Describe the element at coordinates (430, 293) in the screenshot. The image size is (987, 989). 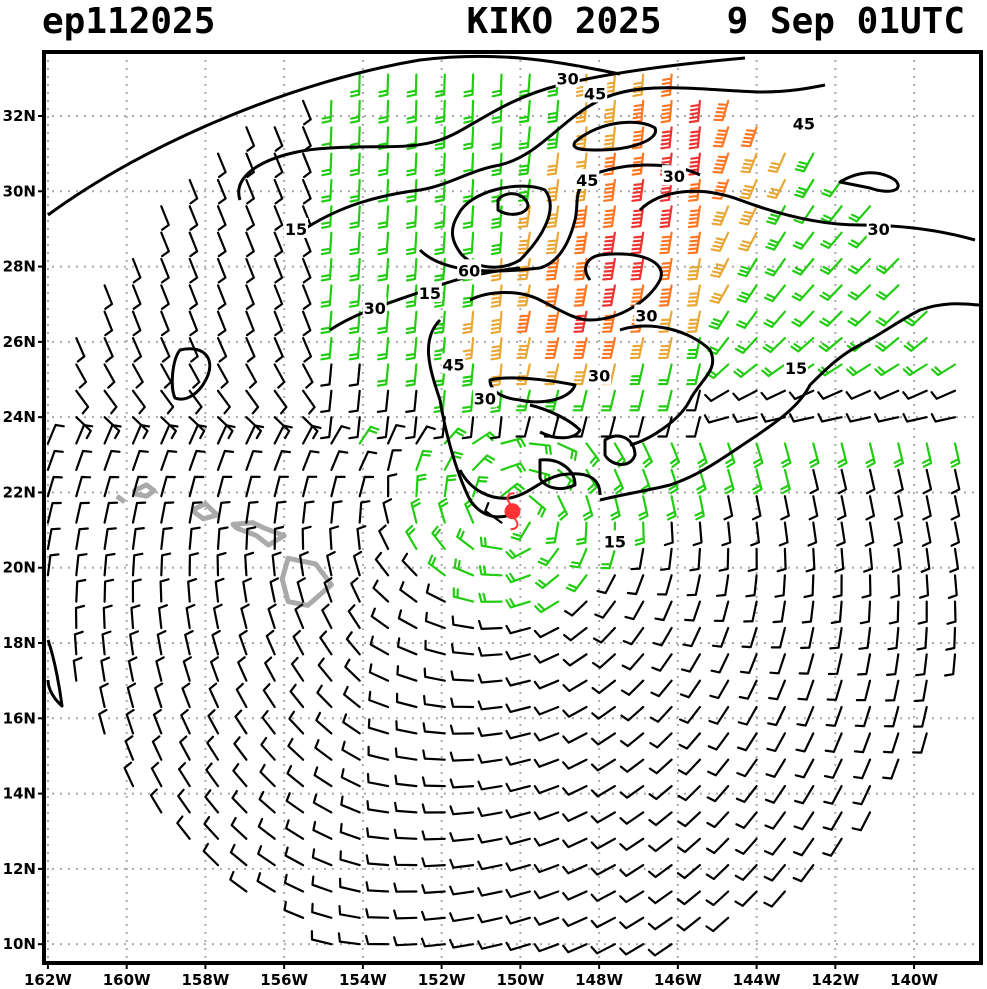
I see `contour-label: 15` at that location.